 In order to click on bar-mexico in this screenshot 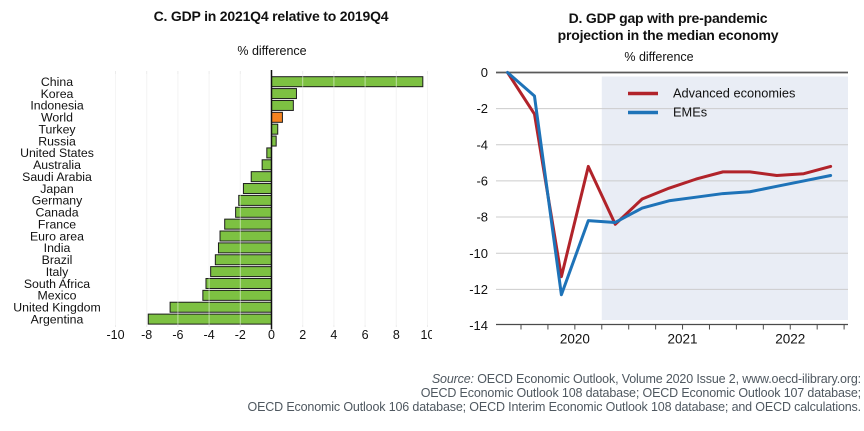, I will do `click(237, 295)`.